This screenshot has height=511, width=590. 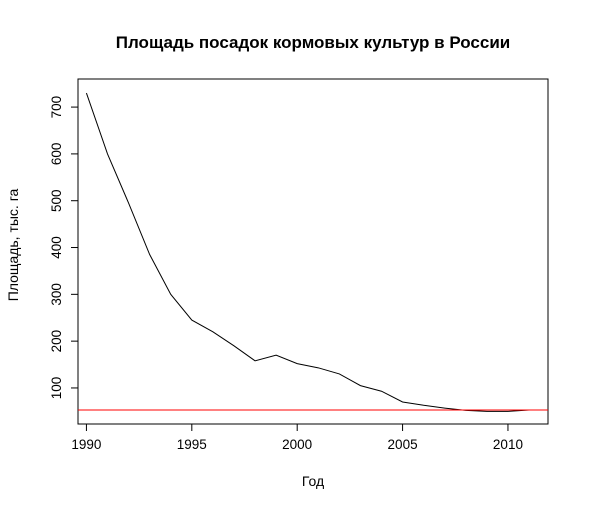 What do you see at coordinates (56, 107) in the screenshot?
I see `y-tick-label: 700` at bounding box center [56, 107].